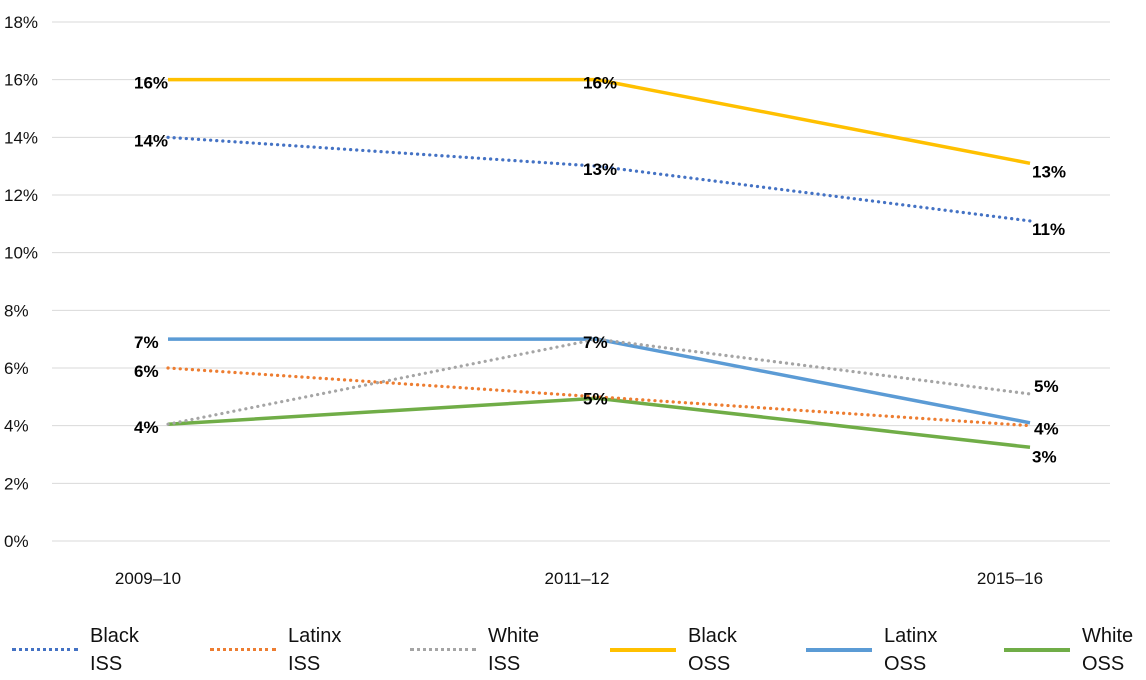  What do you see at coordinates (16, 541) in the screenshot?
I see `y-tick-label: 0%` at bounding box center [16, 541].